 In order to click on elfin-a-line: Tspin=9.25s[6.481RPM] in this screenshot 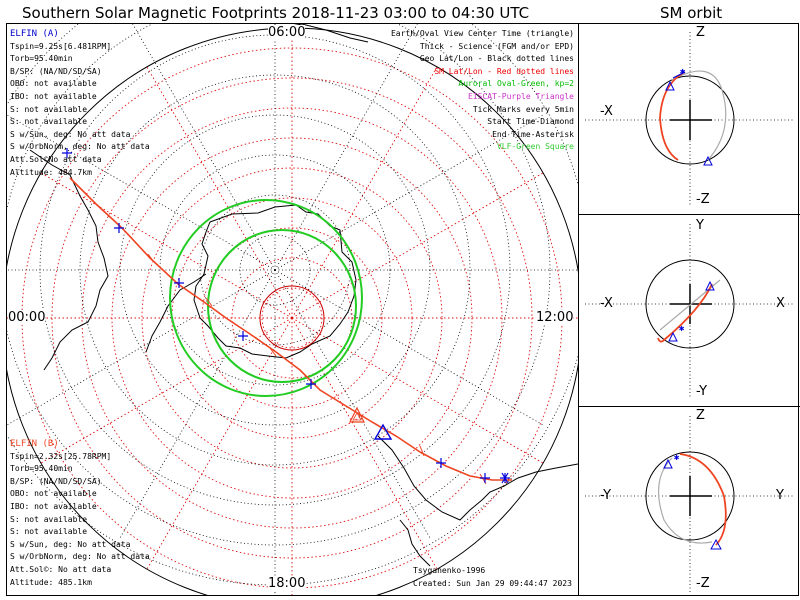, I will do `click(61, 46)`.